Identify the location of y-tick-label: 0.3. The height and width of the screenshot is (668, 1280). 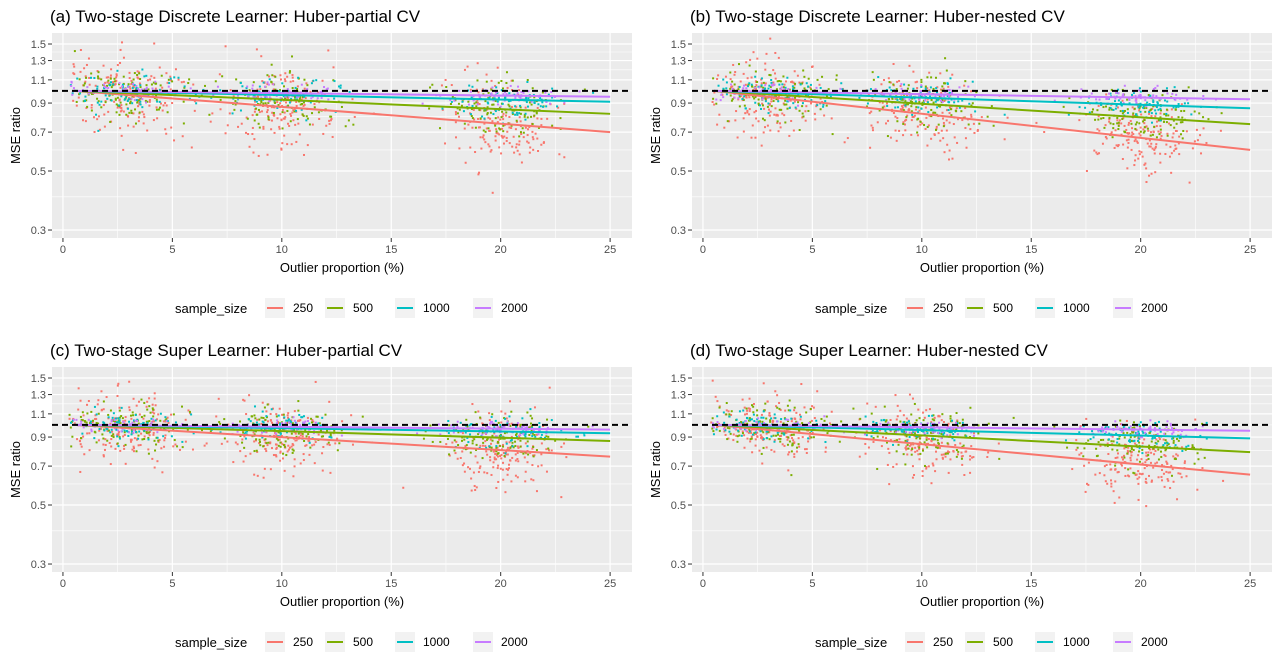
(38, 565).